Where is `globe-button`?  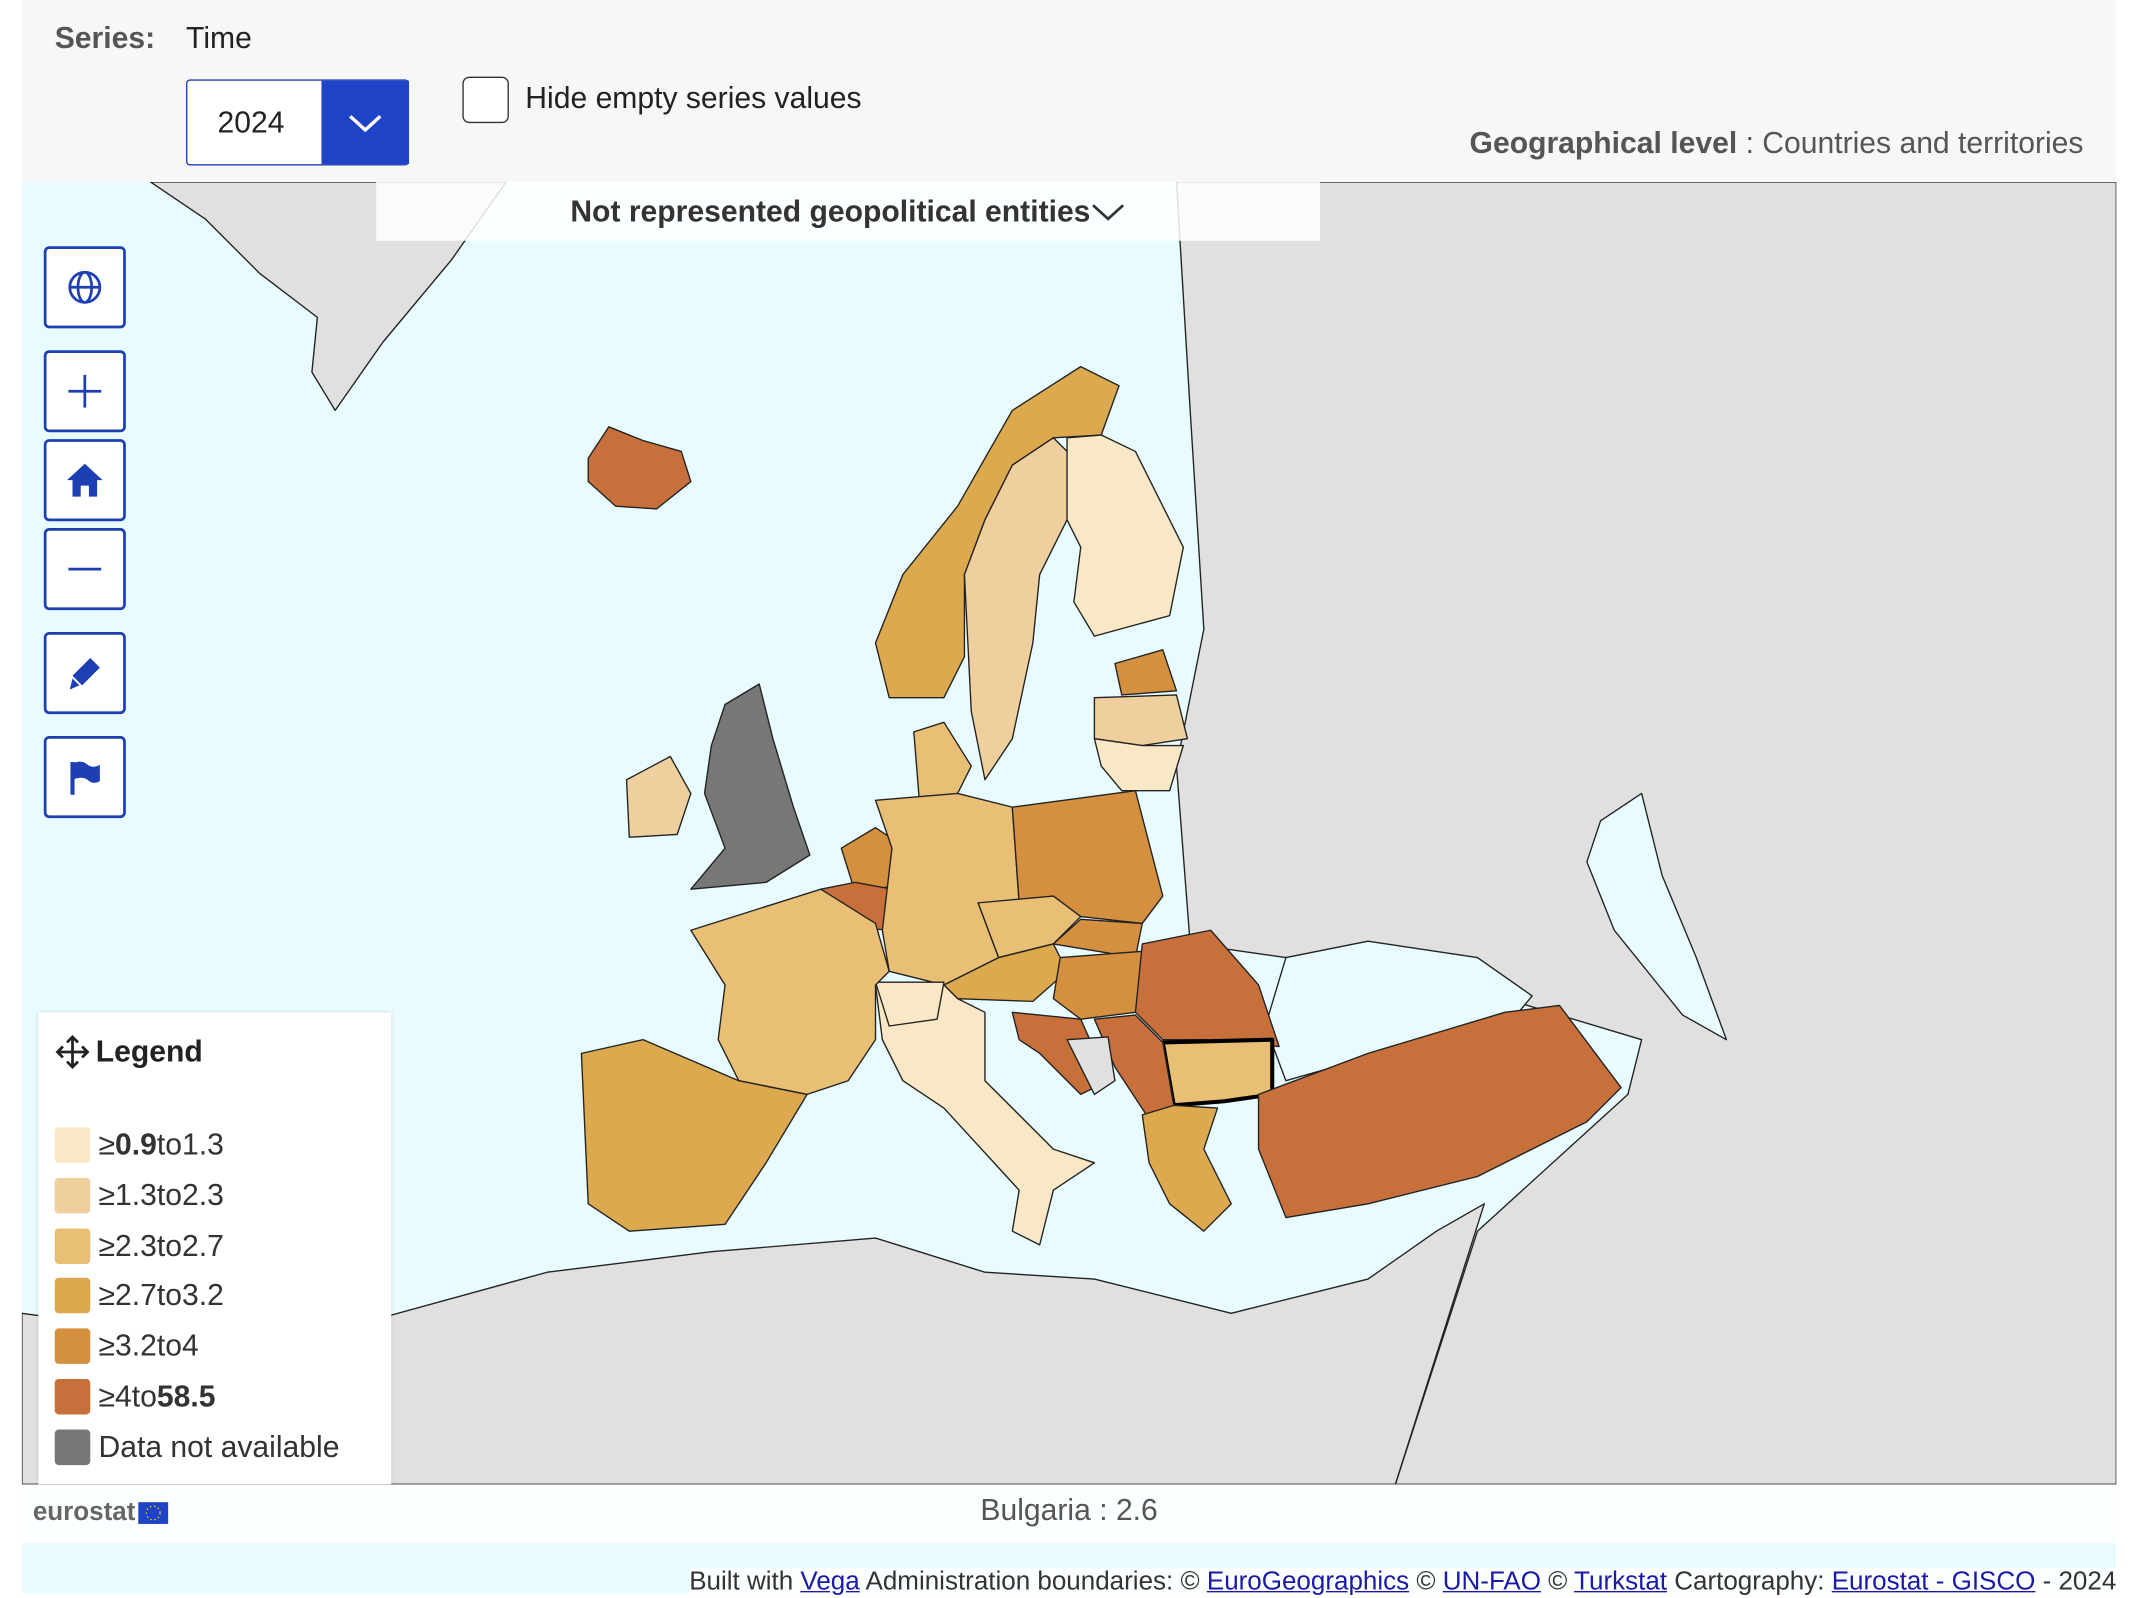 globe-button is located at coordinates (84, 287).